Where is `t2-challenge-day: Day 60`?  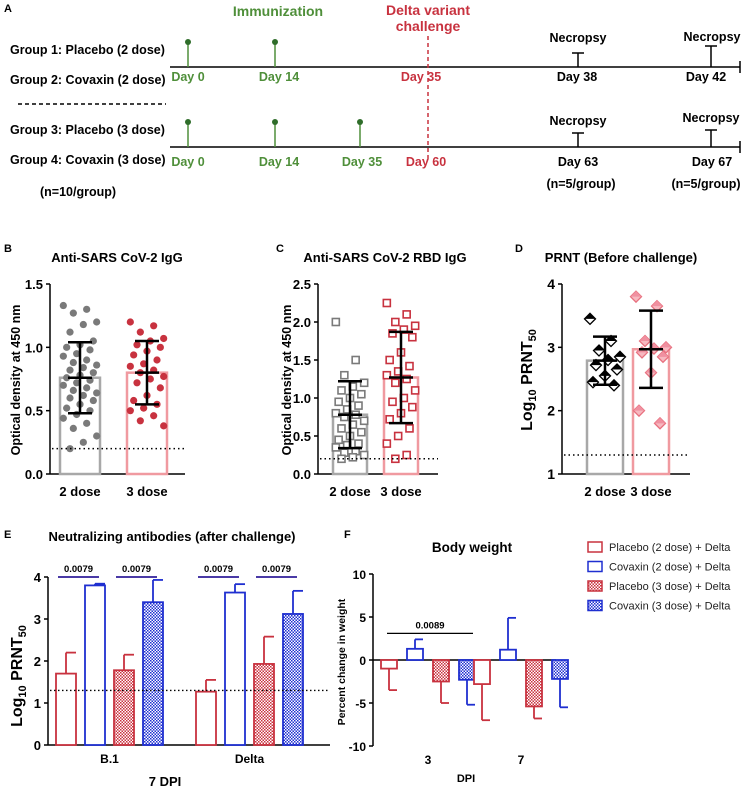
t2-challenge-day: Day 60 is located at coordinates (426, 162).